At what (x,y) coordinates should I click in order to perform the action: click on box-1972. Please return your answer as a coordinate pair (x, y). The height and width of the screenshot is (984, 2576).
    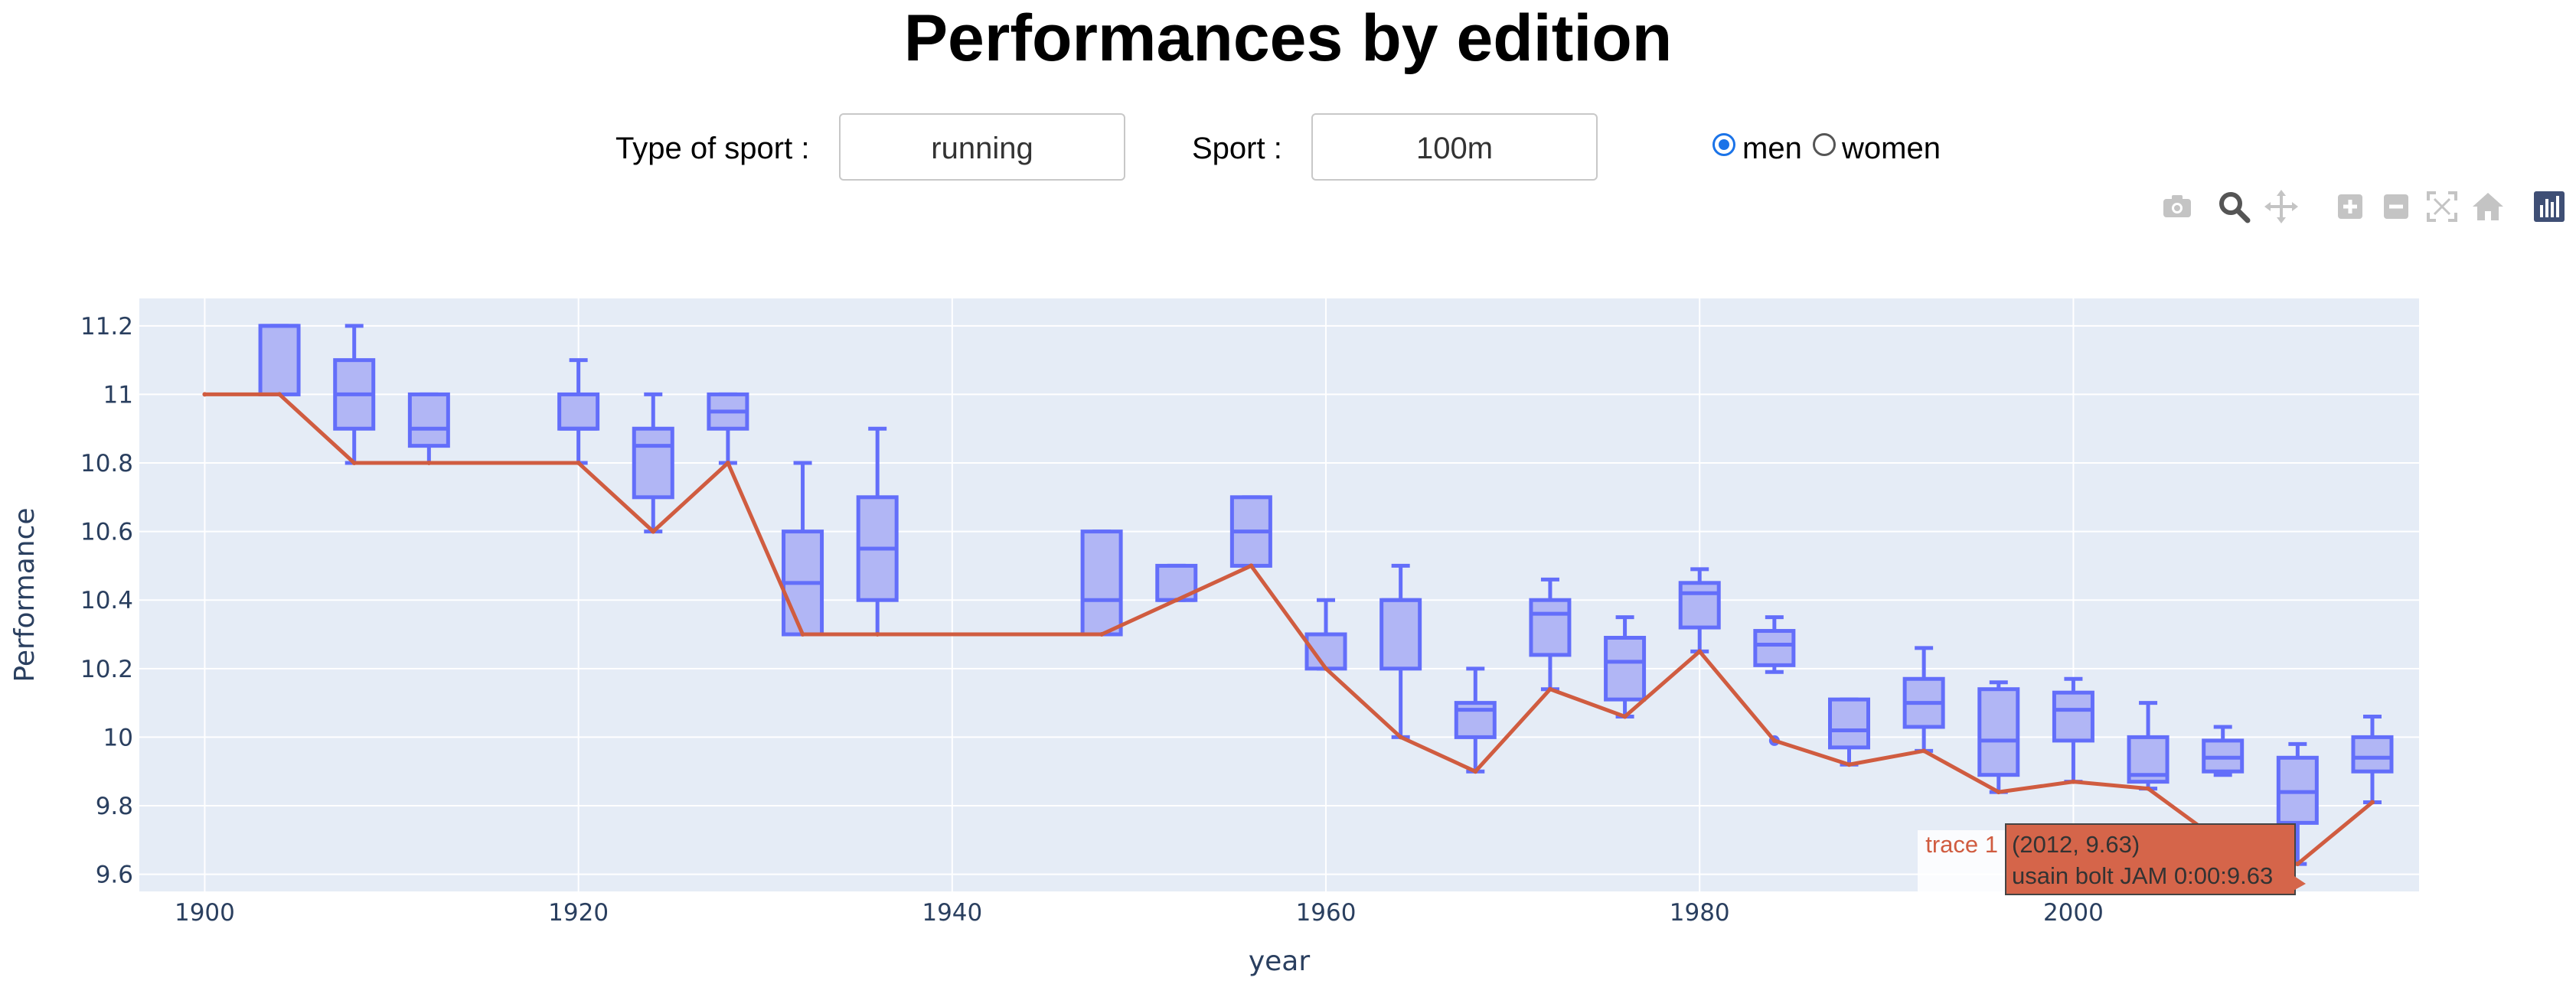
    Looking at the image, I should click on (1550, 634).